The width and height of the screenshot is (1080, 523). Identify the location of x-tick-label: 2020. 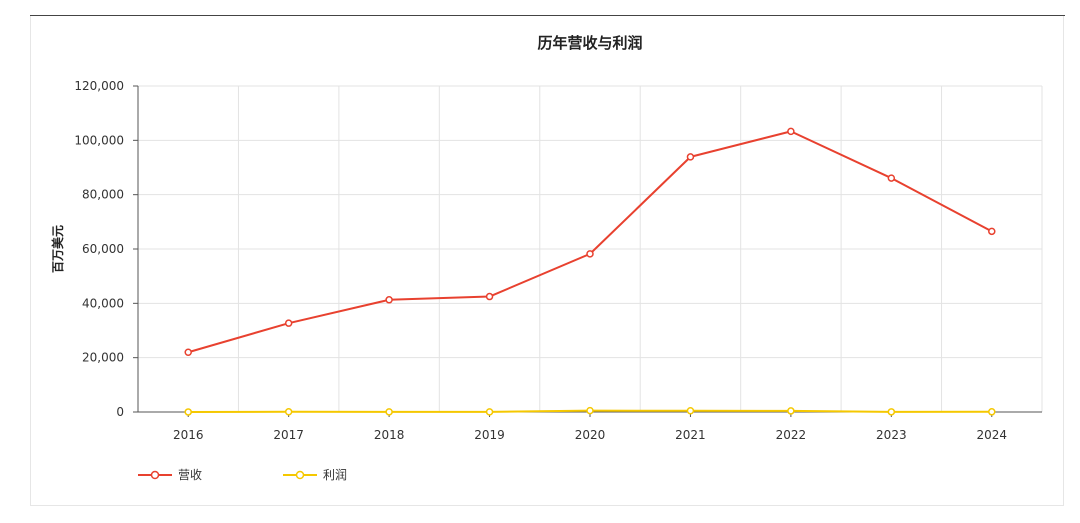
(590, 435).